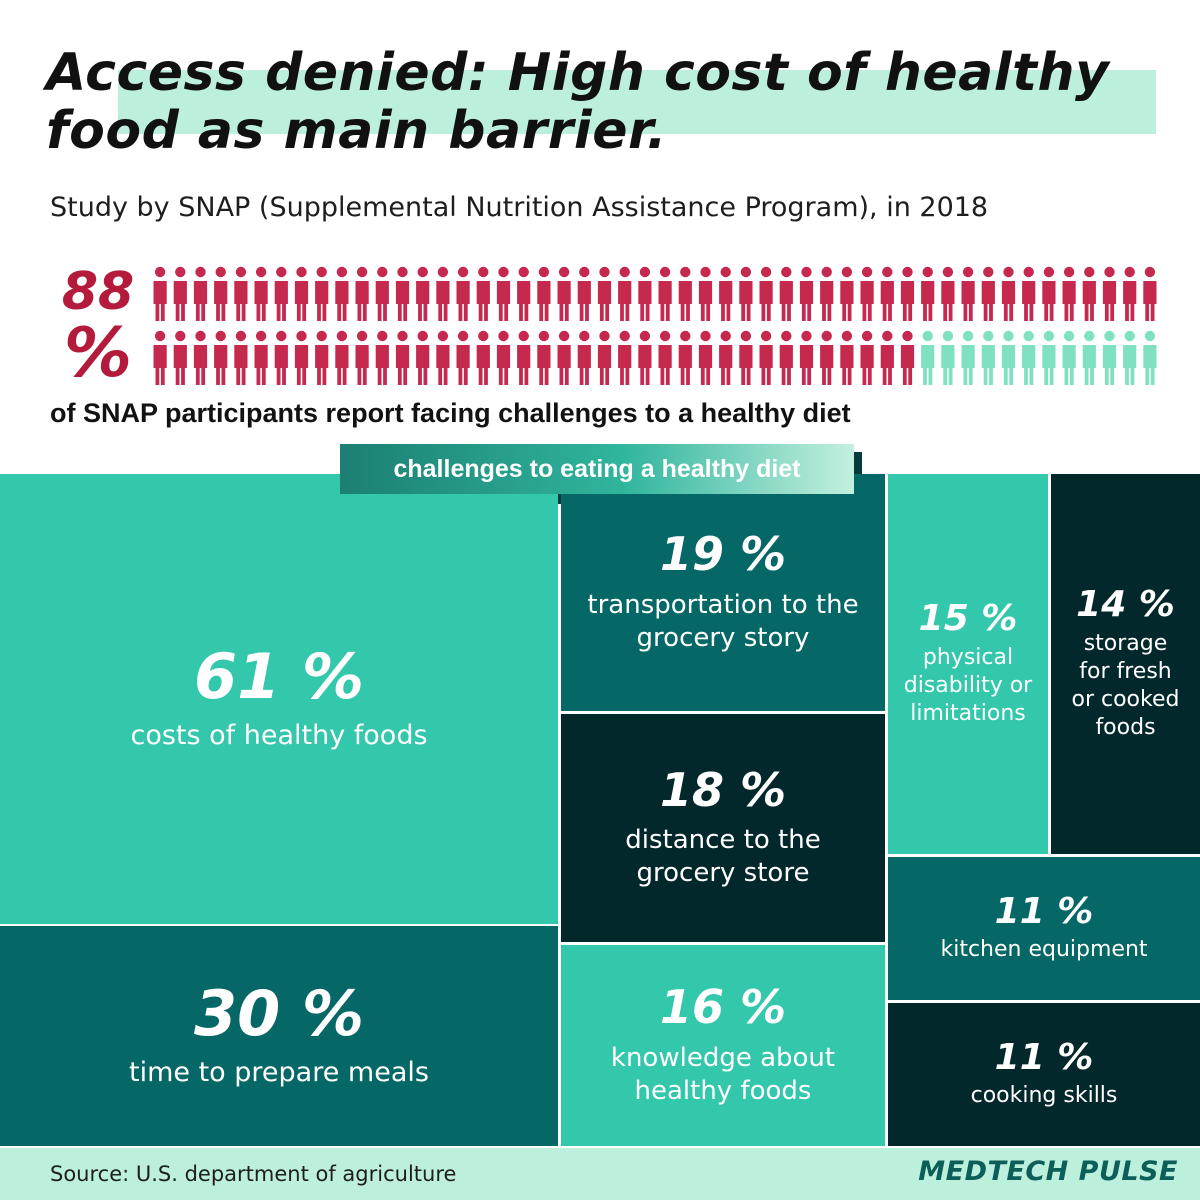 This screenshot has height=1200, width=1200. What do you see at coordinates (723, 857) in the screenshot?
I see `treemap-category-label: distance to the grocery store` at bounding box center [723, 857].